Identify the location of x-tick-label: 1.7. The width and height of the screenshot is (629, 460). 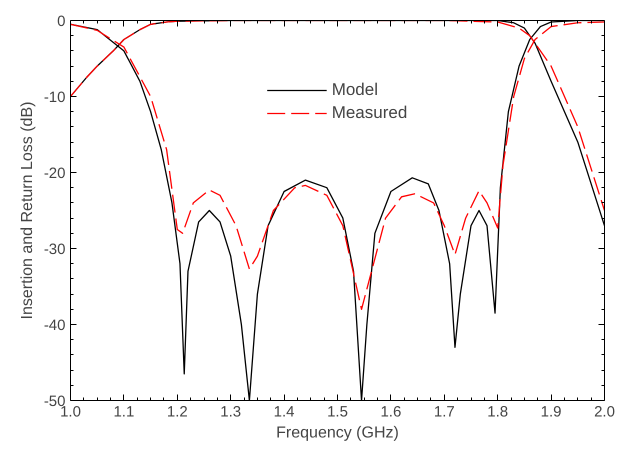
(444, 412).